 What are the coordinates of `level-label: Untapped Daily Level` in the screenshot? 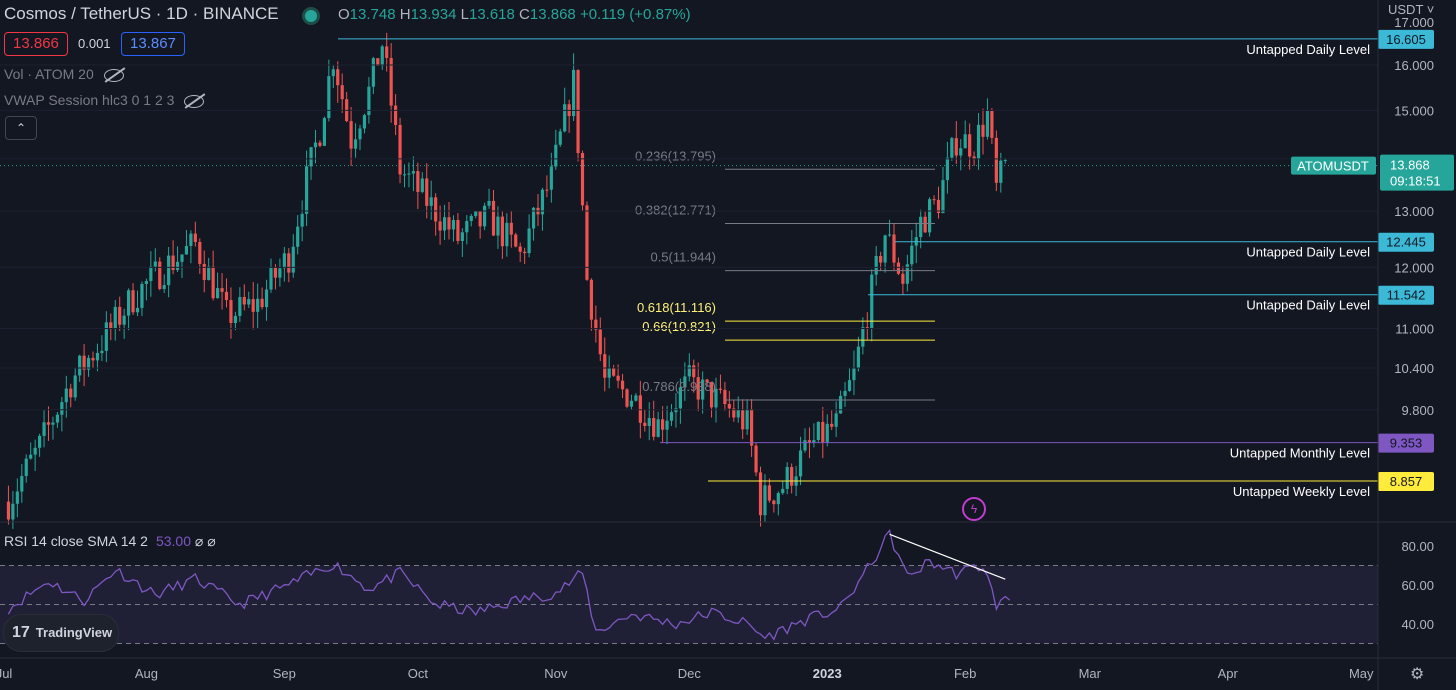 It's located at (1308, 305).